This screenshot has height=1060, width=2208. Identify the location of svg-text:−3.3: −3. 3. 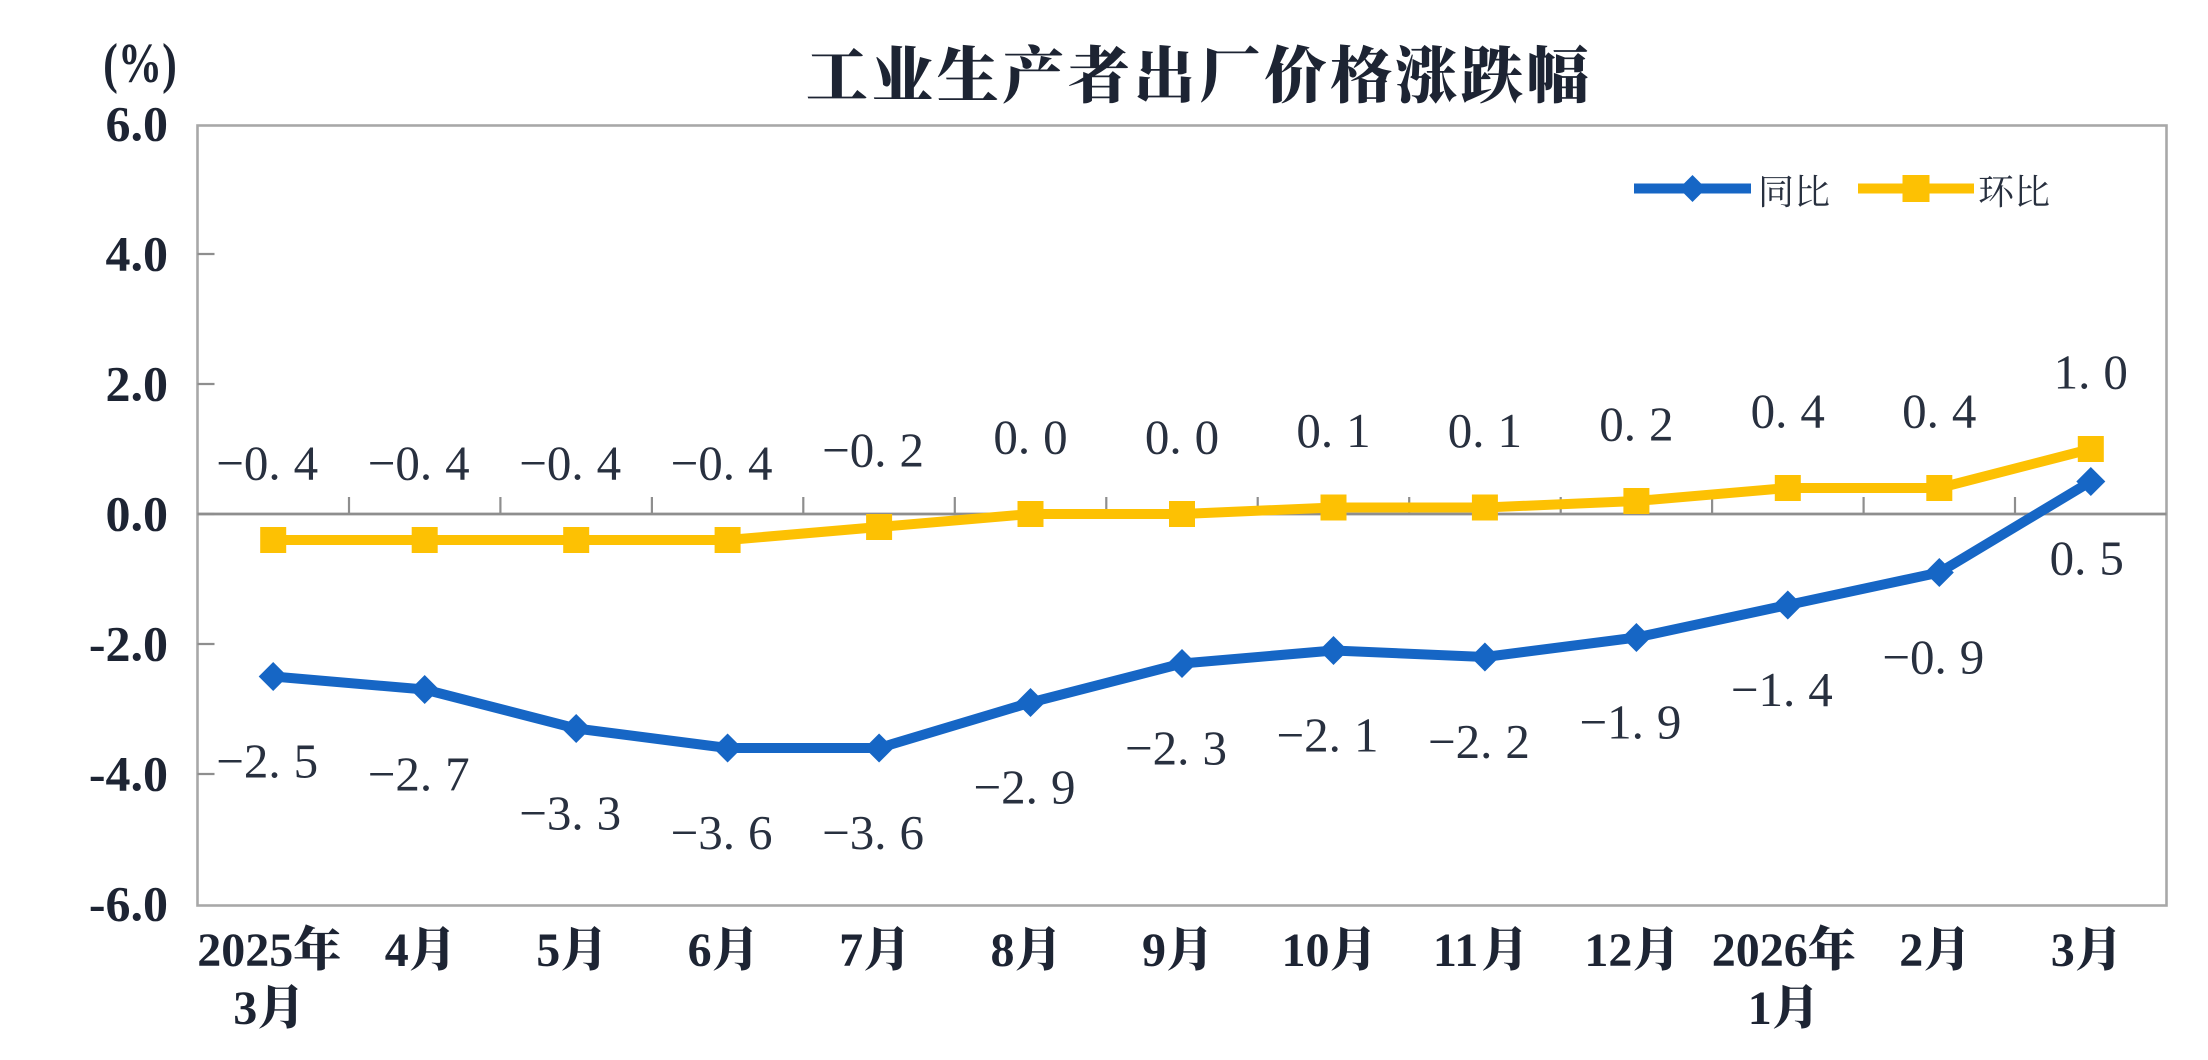
(570, 813).